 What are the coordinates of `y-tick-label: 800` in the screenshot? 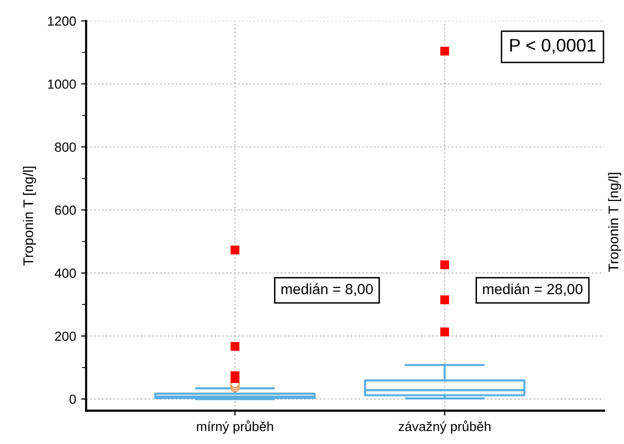 It's located at (65, 147).